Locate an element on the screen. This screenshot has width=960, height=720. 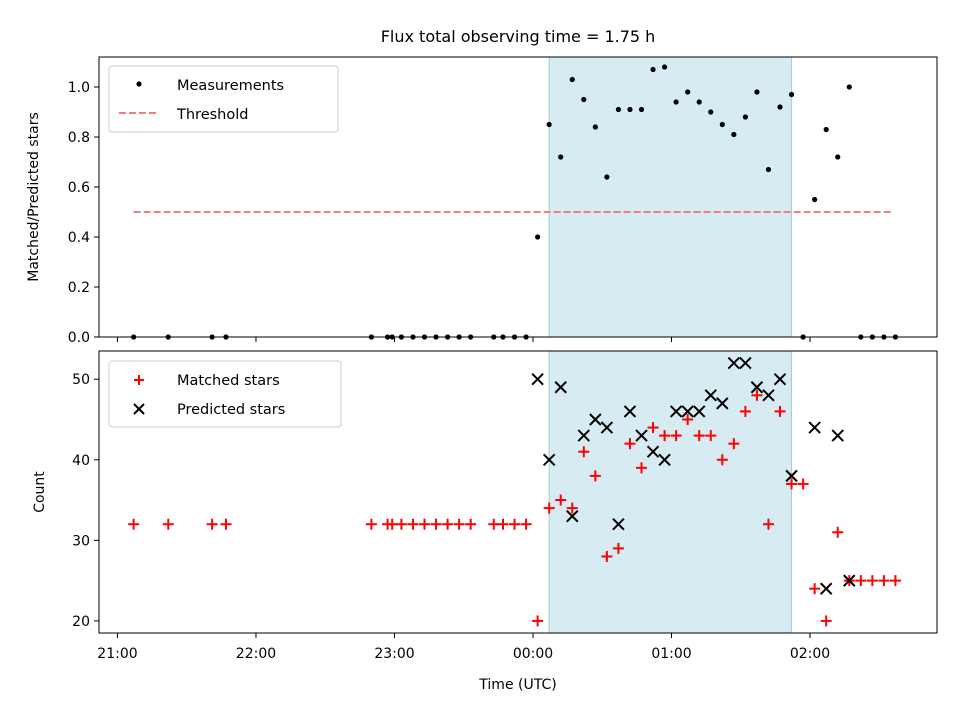
chart-title: Flux total observing time = 1.75 h is located at coordinates (518, 36).